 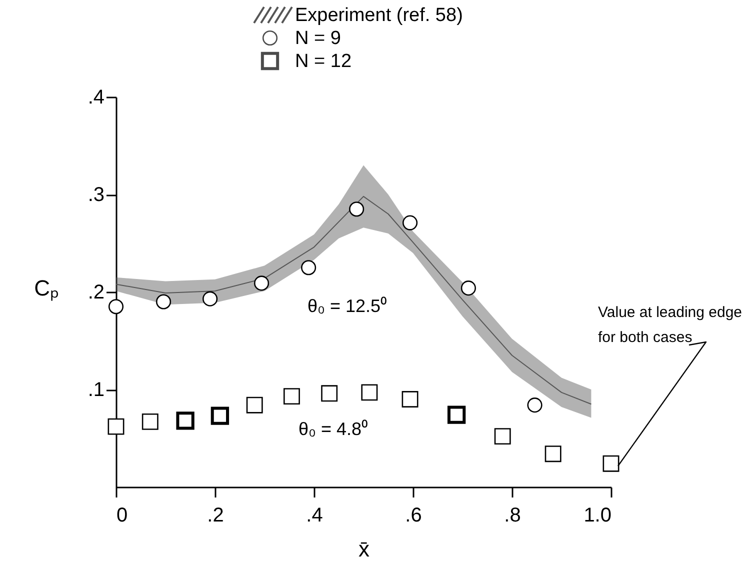 What do you see at coordinates (379, 15) in the screenshot?
I see `legend-label: Experiment (ref. 58)` at bounding box center [379, 15].